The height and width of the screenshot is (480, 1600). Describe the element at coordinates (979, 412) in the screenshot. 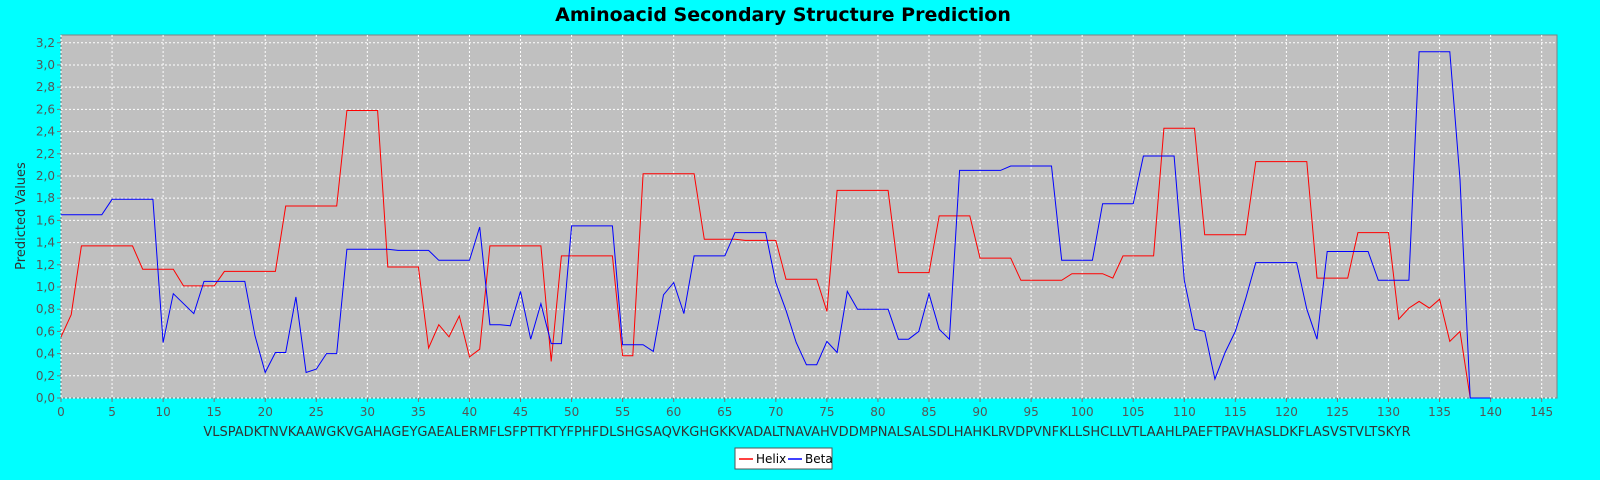

I see `x-tick-label: 90` at that location.